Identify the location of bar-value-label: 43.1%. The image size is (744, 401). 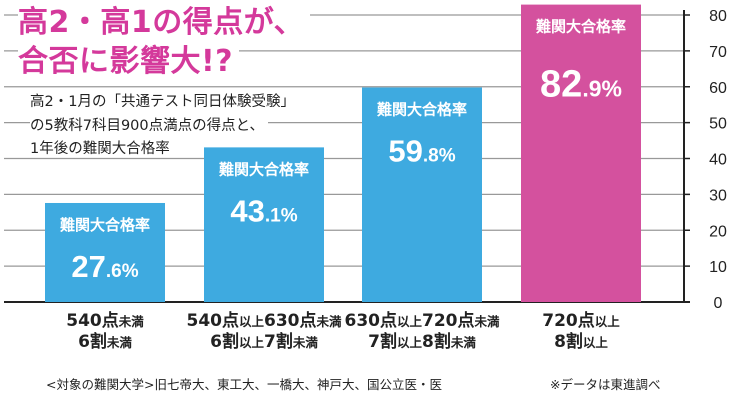
(263, 210).